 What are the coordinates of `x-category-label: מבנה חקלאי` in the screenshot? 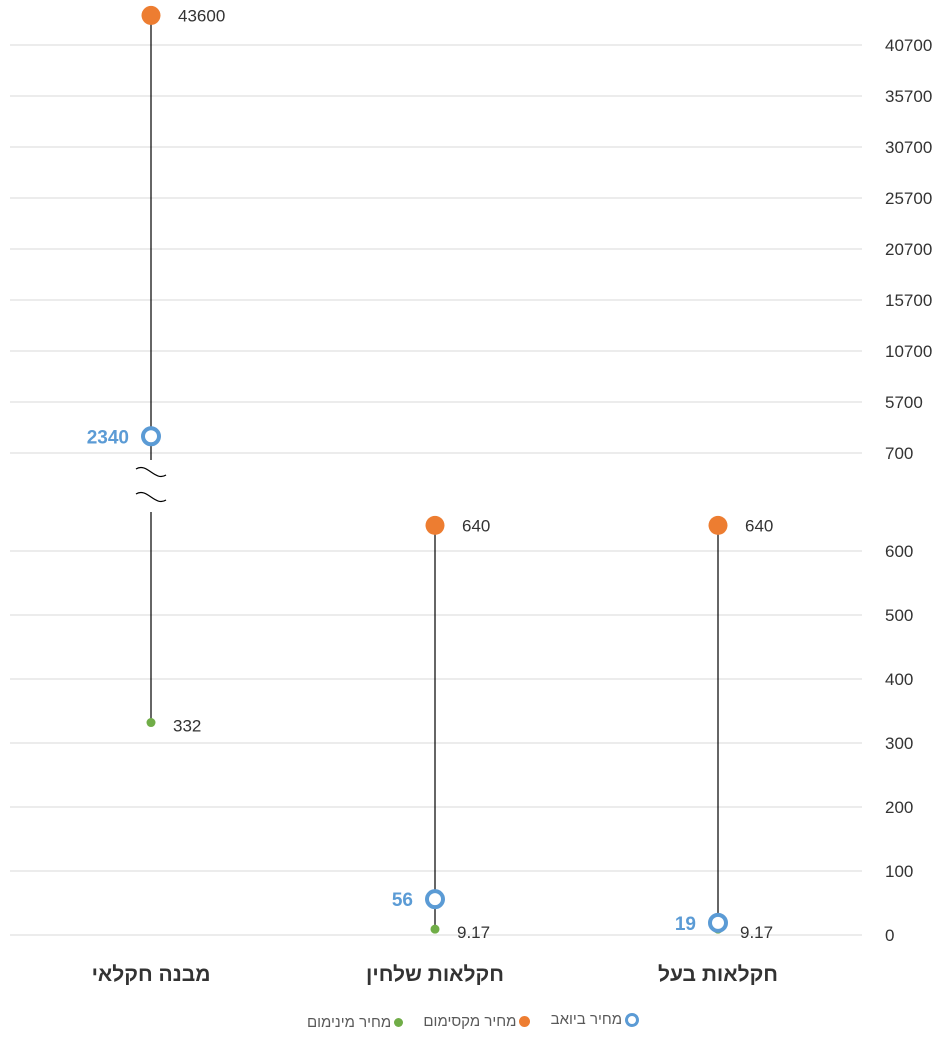 It's located at (151, 974).